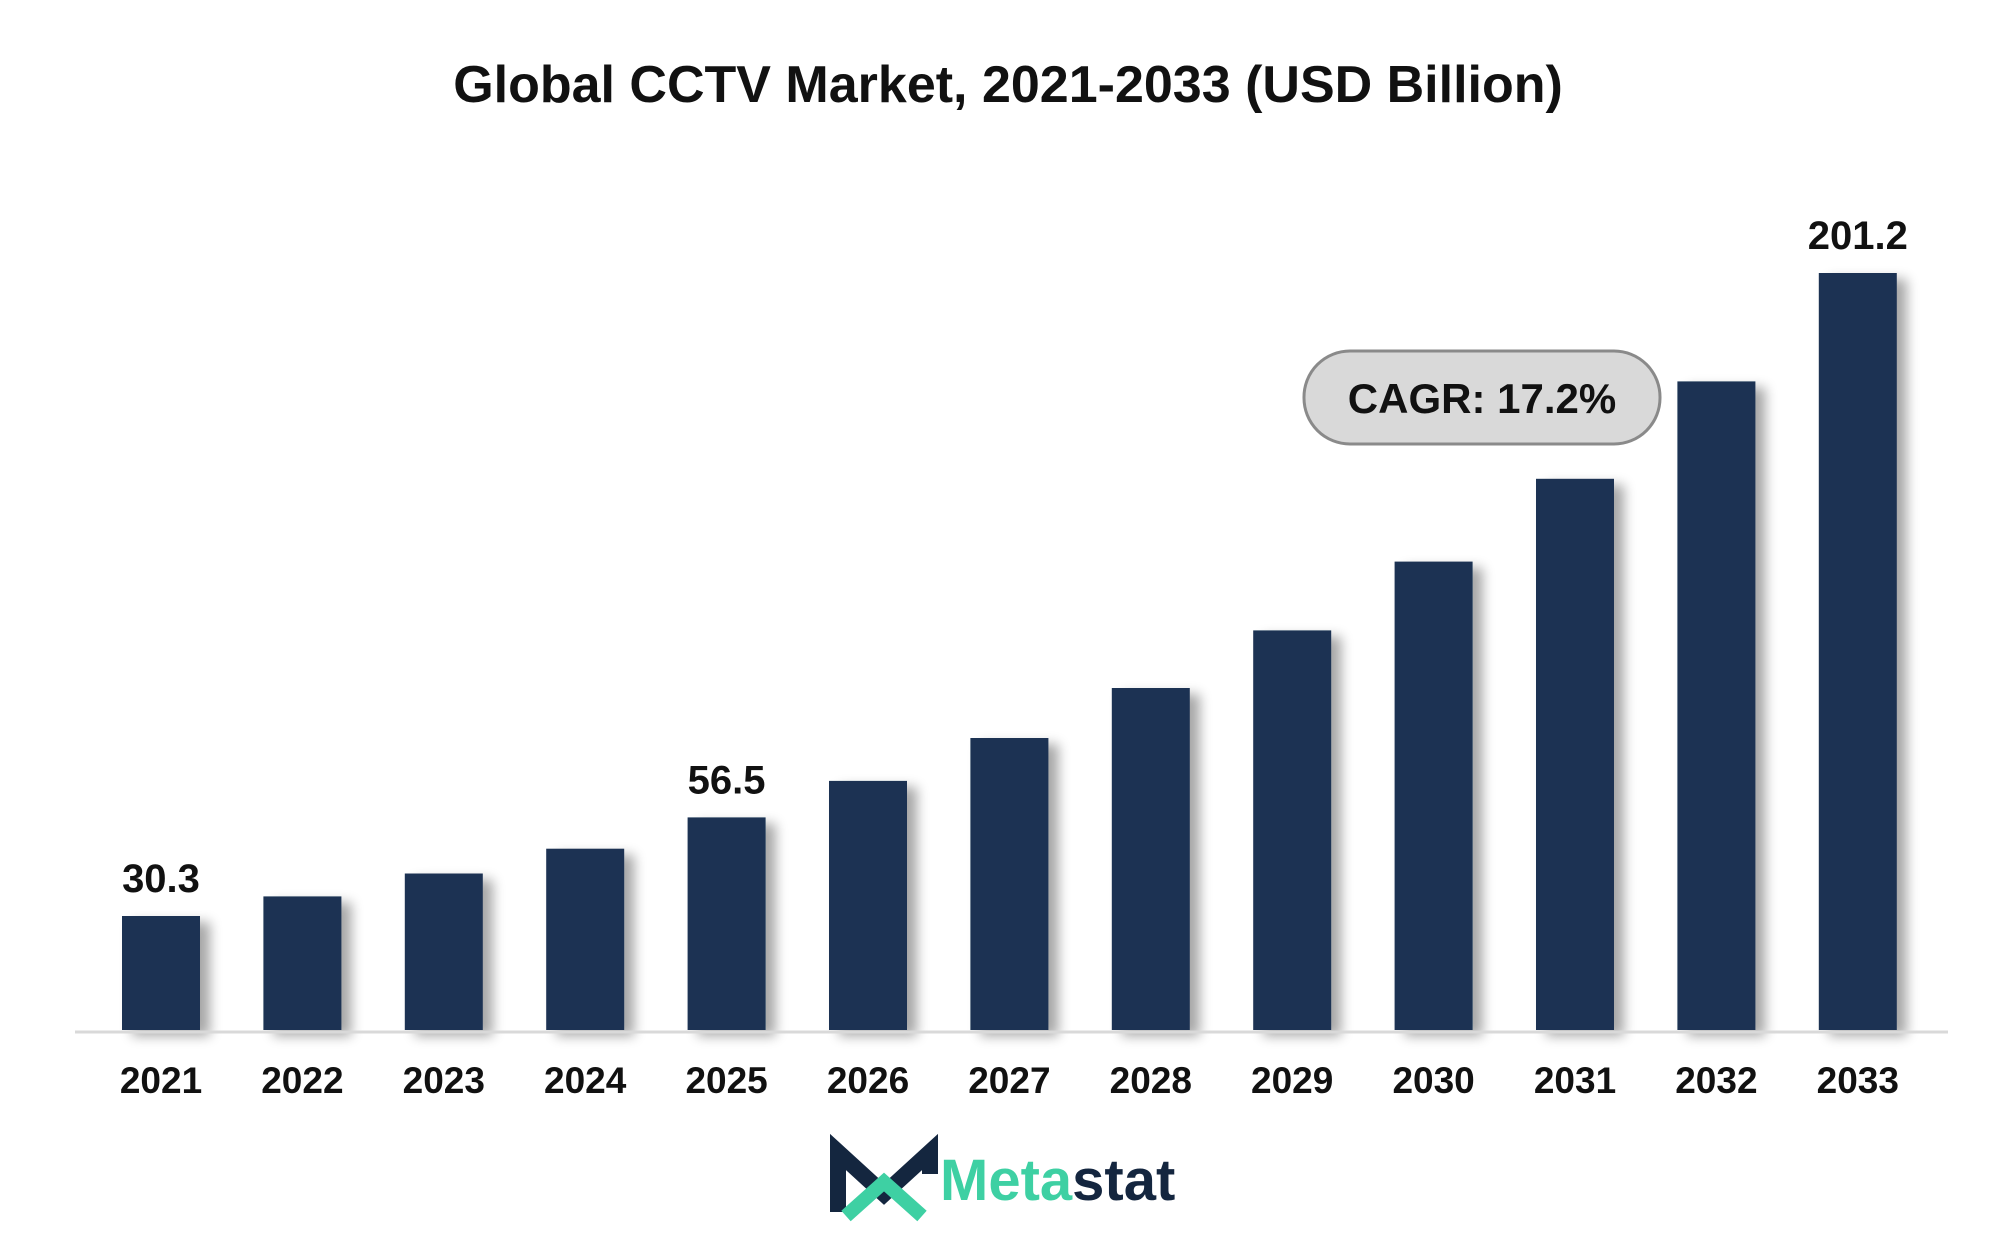  What do you see at coordinates (585, 1080) in the screenshot?
I see `x-tick-label-2024: 2024` at bounding box center [585, 1080].